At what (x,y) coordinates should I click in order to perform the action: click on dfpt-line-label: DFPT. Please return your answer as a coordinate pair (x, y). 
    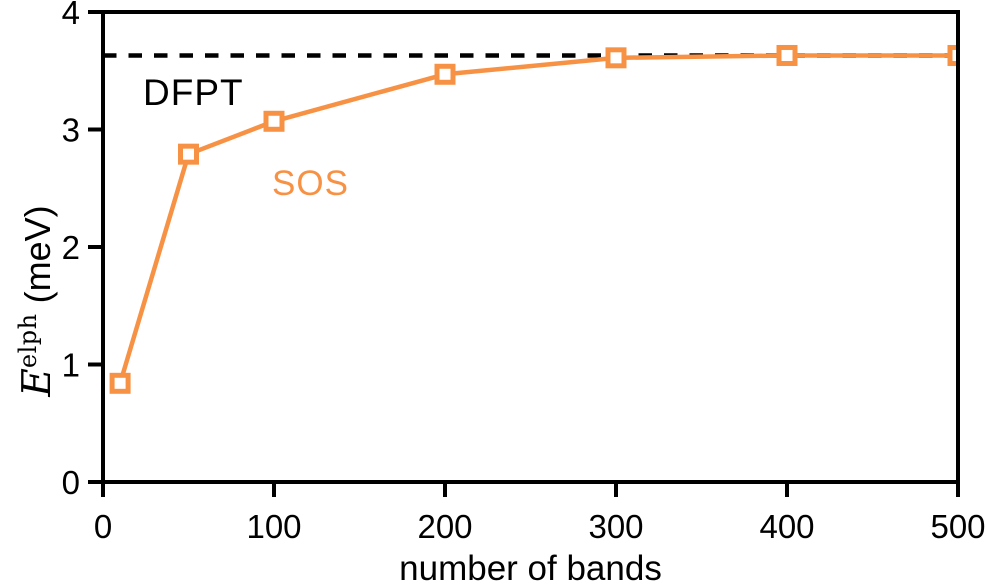
    Looking at the image, I should click on (193, 92).